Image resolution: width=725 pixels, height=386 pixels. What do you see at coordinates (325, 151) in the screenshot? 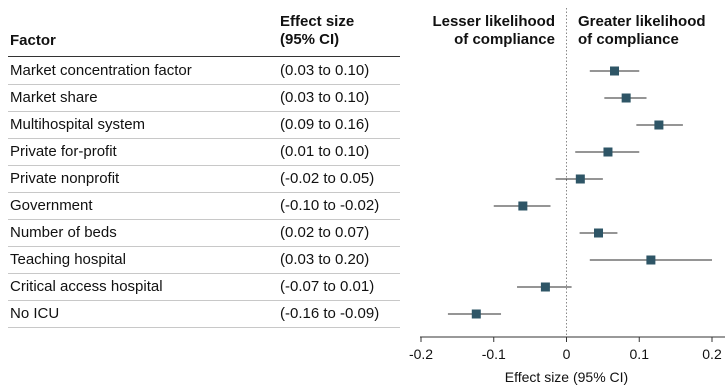
I see `effect-size-ci: (0.01 to 0.10)` at bounding box center [325, 151].